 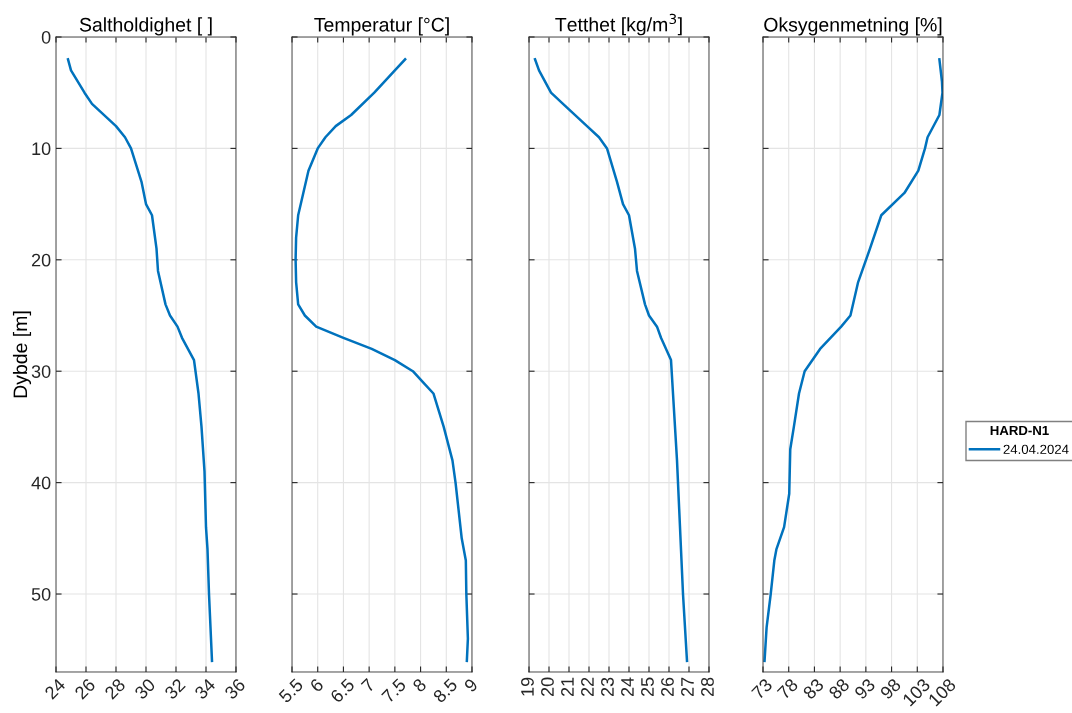 I want to click on x-tick-label: 36, so click(x=234, y=688).